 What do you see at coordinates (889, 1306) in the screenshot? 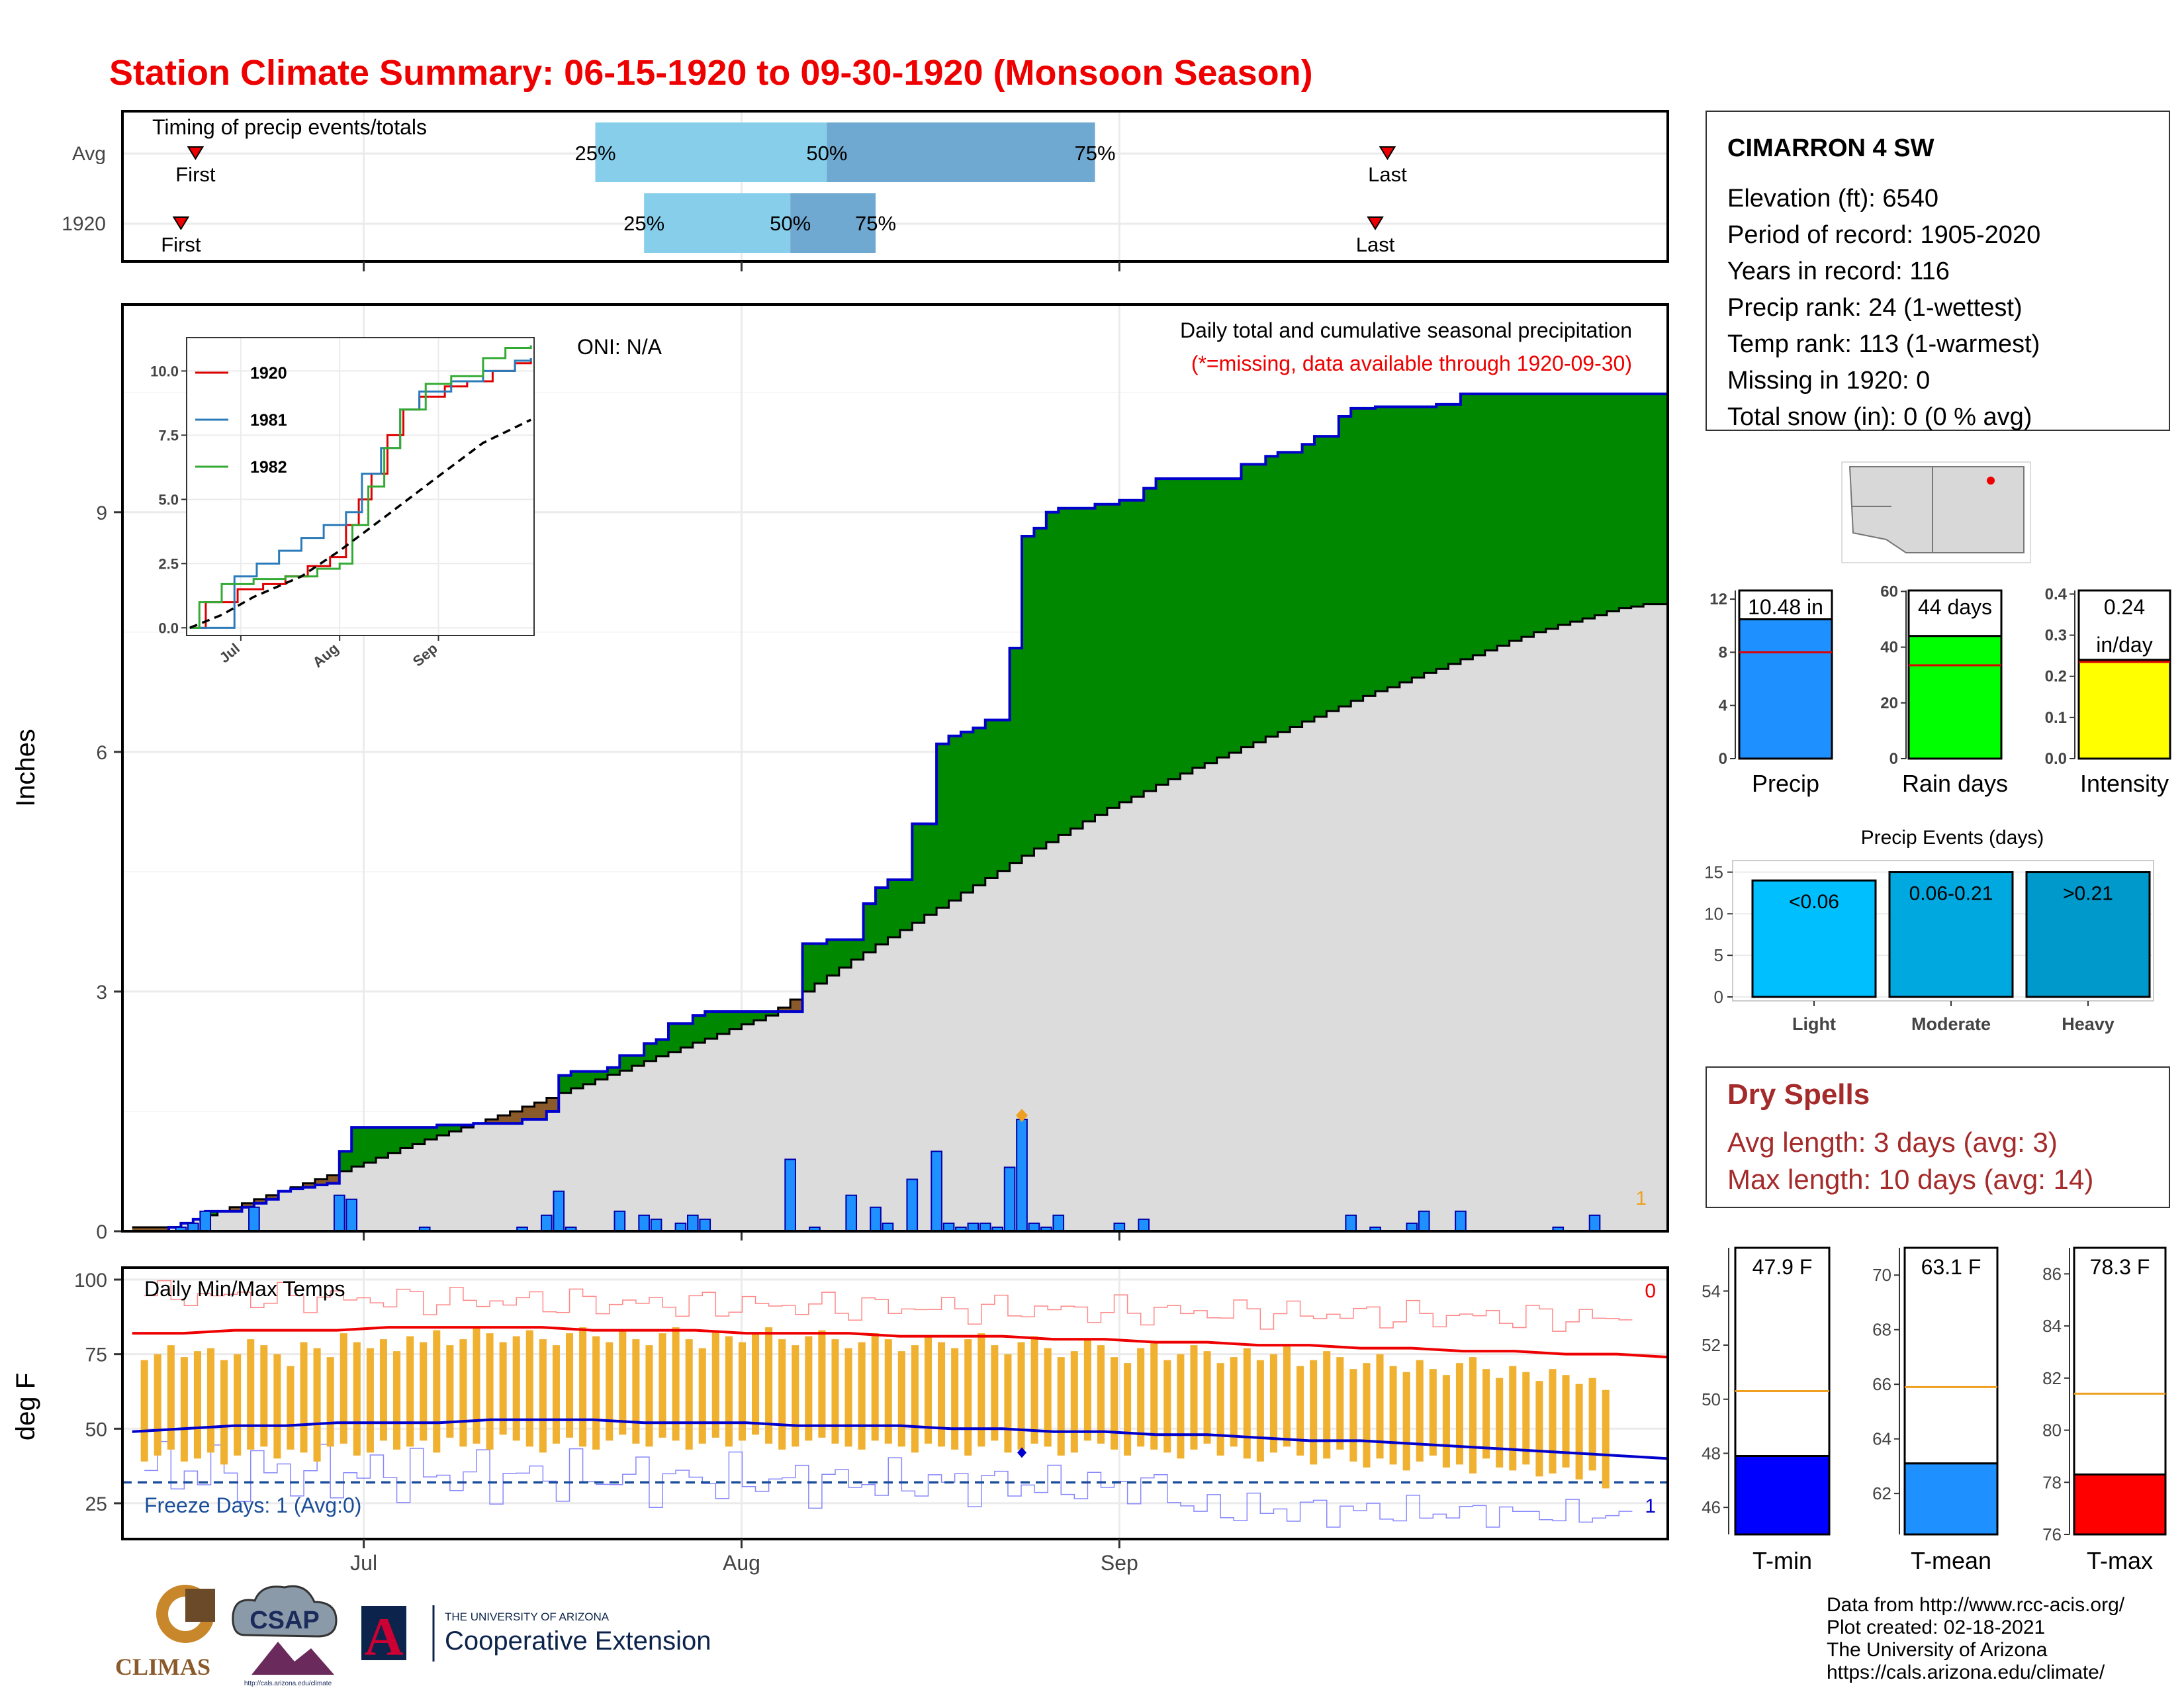
I see `record-max-line` at bounding box center [889, 1306].